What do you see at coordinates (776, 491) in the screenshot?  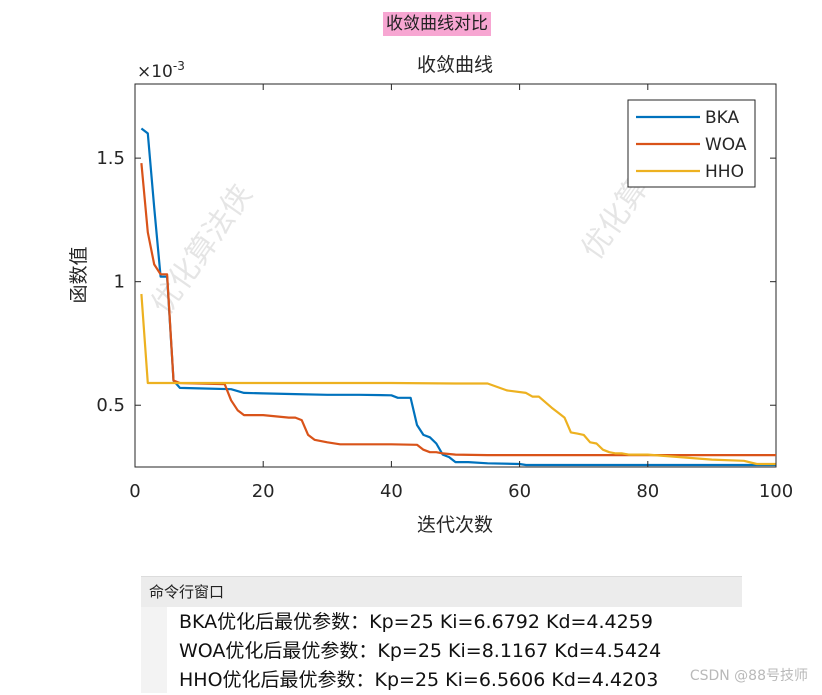 I see `x-tick-label: 100` at bounding box center [776, 491].